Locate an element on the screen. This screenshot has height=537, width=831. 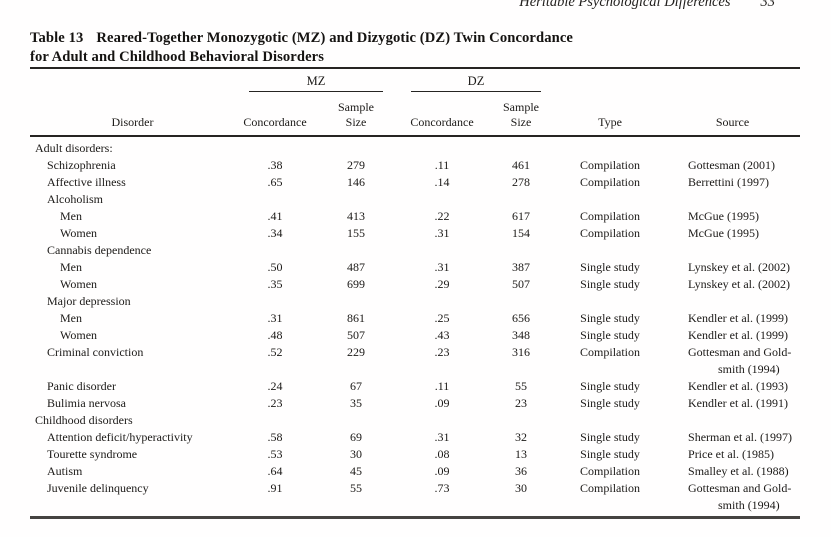
mz-sample-size-cell: 35 is located at coordinates (356, 403).